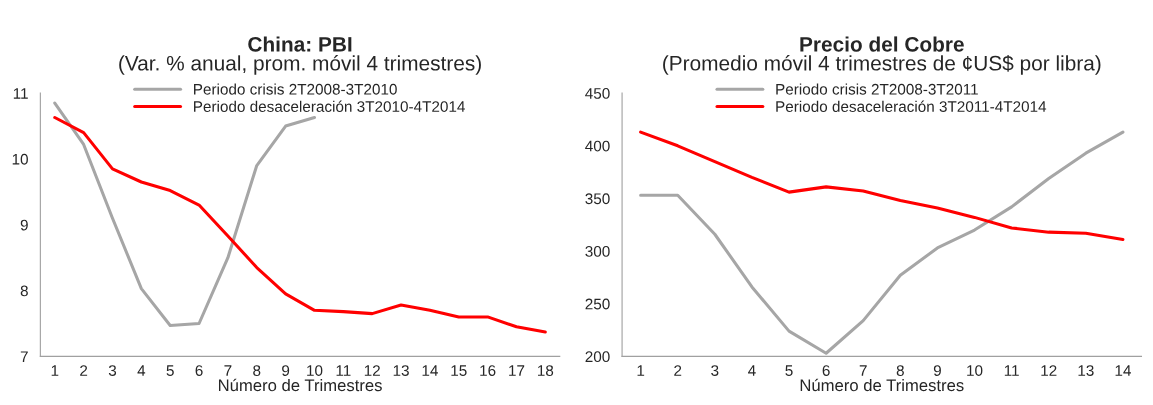 The image size is (1153, 405). Describe the element at coordinates (877, 89) in the screenshot. I see `legend-label: Periodo crisis 2T2008-3T2011` at that location.